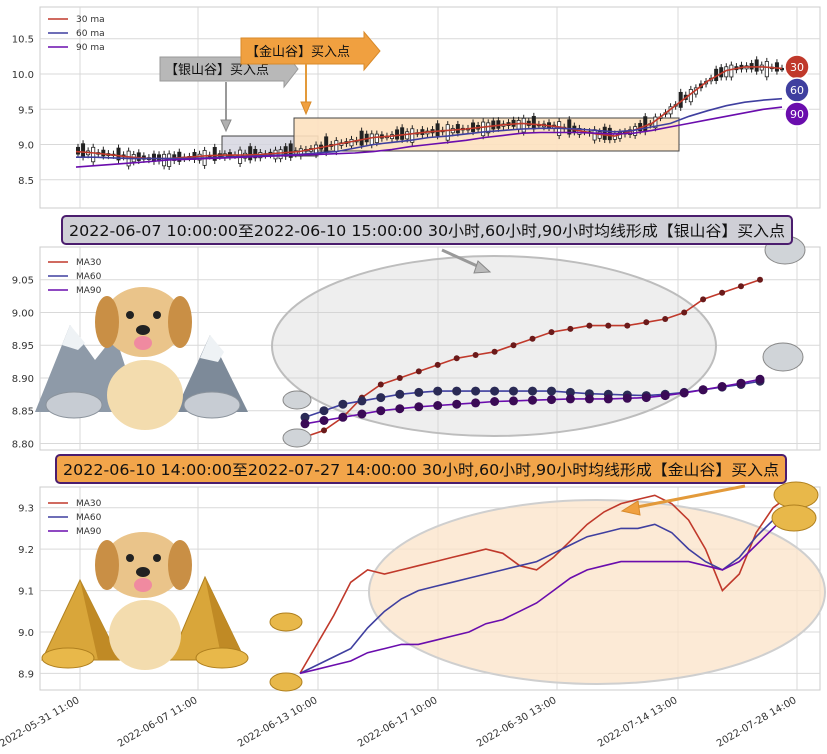 The image size is (827, 754). What do you see at coordinates (532, 358) in the screenshot?
I see `panel2-lines` at bounding box center [532, 358].